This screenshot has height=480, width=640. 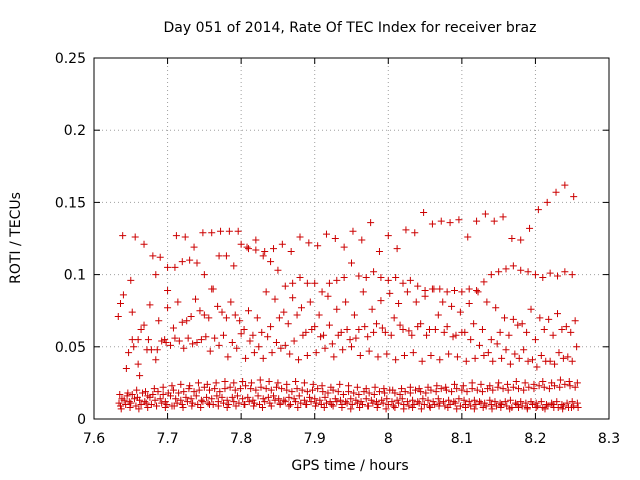 What do you see at coordinates (349, 466) in the screenshot?
I see `x-axis-label: GPS time / hours` at bounding box center [349, 466].